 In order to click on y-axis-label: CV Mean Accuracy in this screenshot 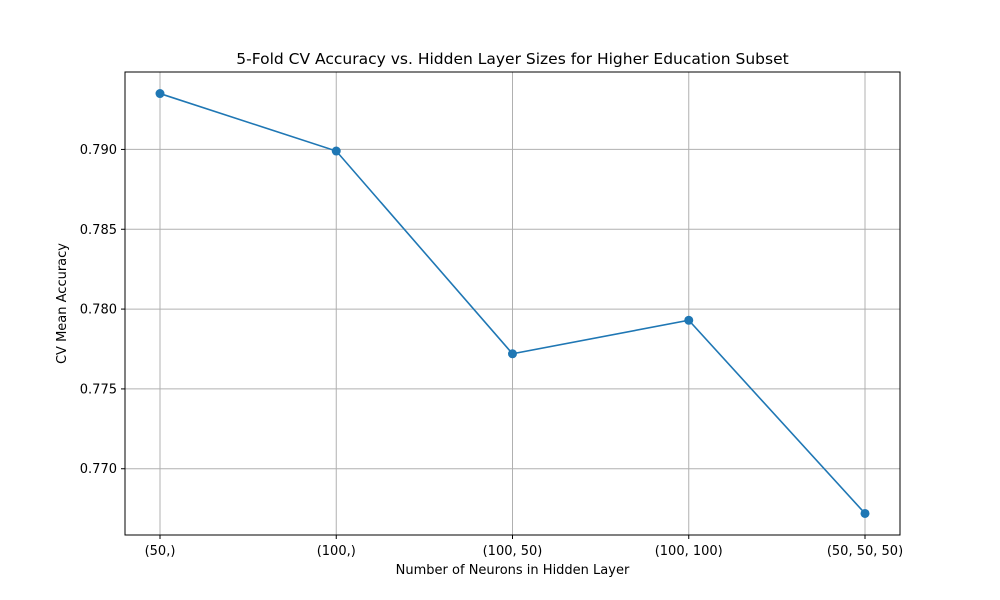, I will do `click(62, 303)`.